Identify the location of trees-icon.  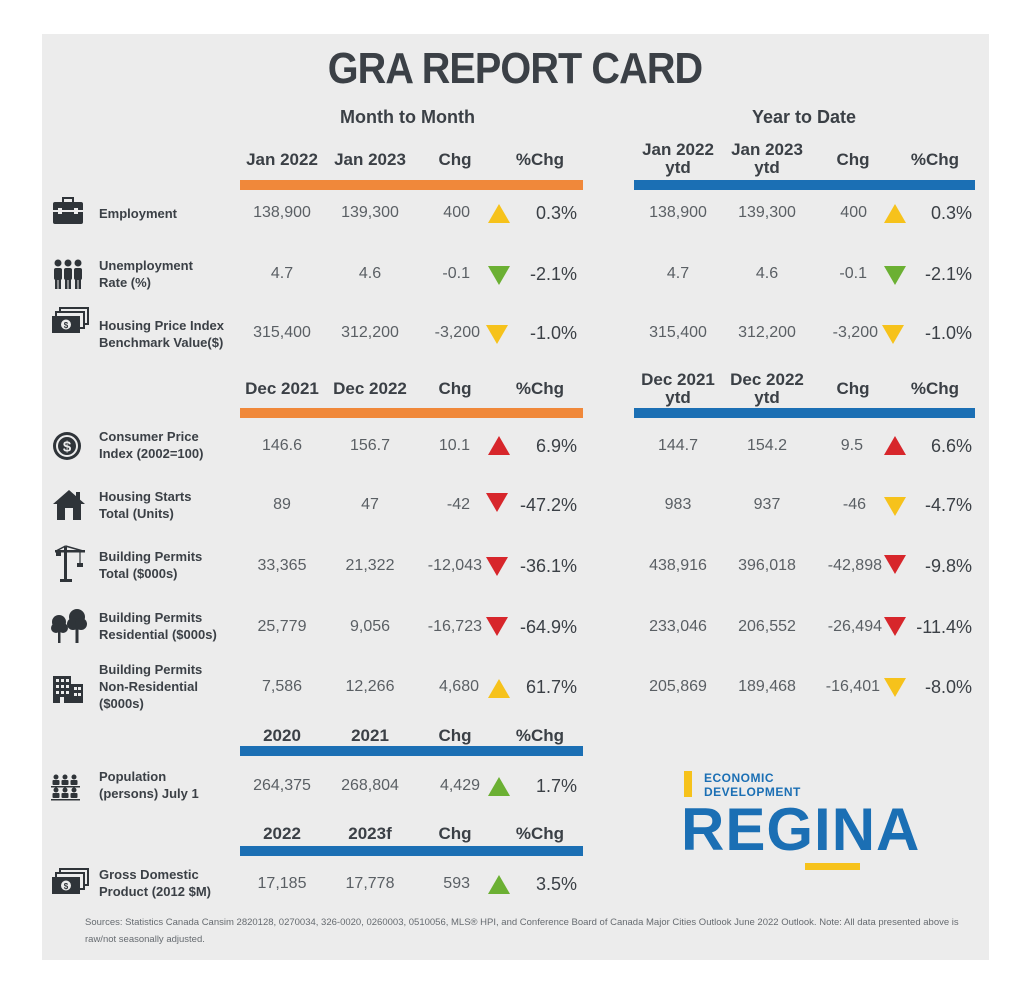
(69, 626).